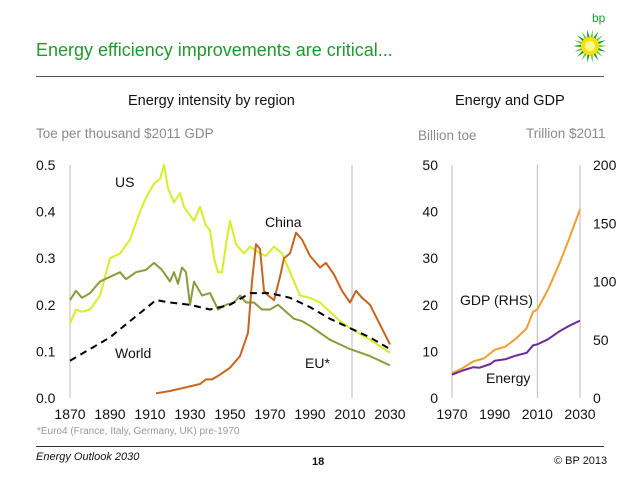 The height and width of the screenshot is (478, 638). What do you see at coordinates (46, 398) in the screenshot?
I see `y-tick-label: 0.0` at bounding box center [46, 398].